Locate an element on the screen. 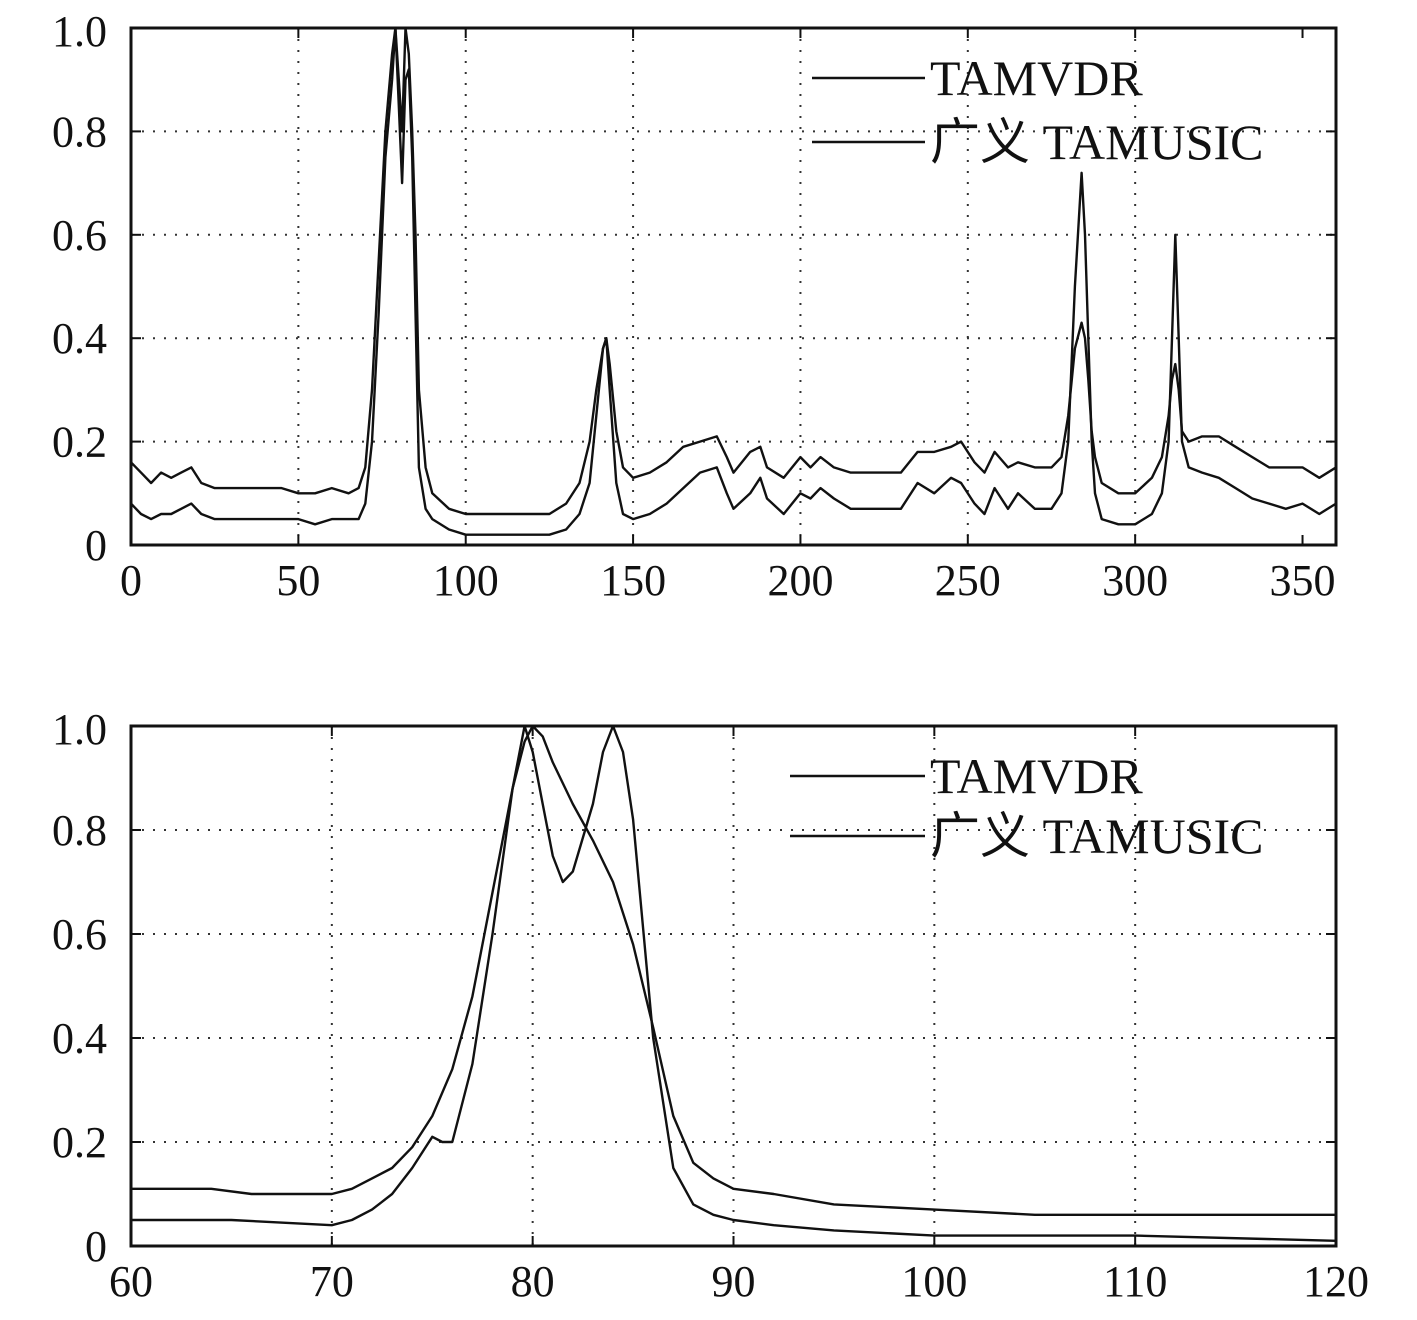 This screenshot has height=1320, width=1417. x-tick-label: 60 is located at coordinates (131, 1281).